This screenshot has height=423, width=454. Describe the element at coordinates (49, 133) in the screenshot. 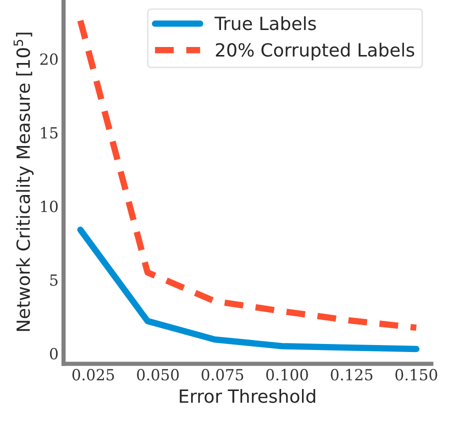

I see `y-tick-label: 15` at that location.